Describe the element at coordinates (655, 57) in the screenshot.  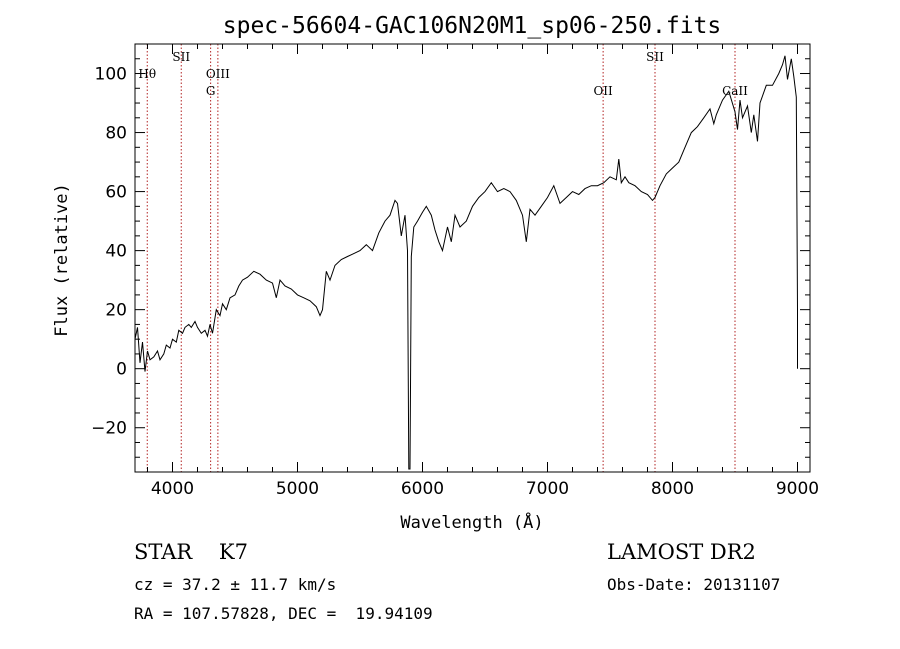
I see `line-label-5: SII` at that location.